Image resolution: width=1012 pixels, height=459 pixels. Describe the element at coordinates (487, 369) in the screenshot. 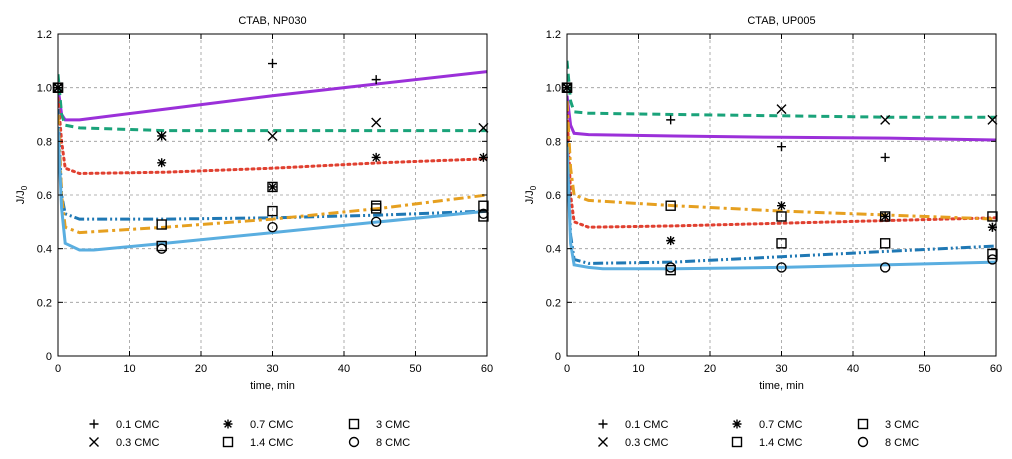

I see `x-tick-label: 60` at that location.